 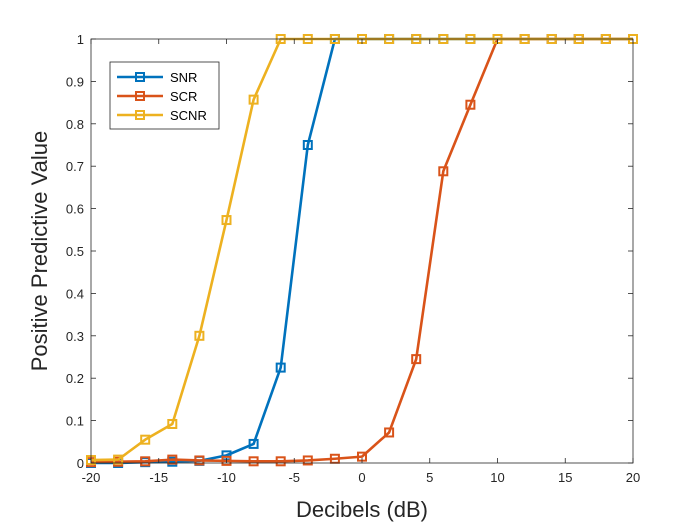 I want to click on y-tick-label: 0, so click(x=80, y=463).